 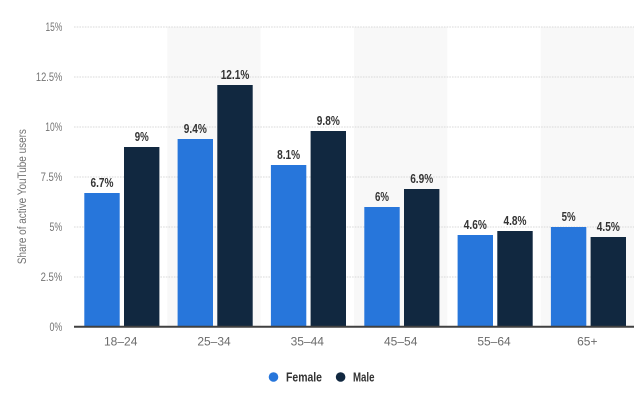 What do you see at coordinates (304, 377) in the screenshot?
I see `svg-text: Female` at bounding box center [304, 377].